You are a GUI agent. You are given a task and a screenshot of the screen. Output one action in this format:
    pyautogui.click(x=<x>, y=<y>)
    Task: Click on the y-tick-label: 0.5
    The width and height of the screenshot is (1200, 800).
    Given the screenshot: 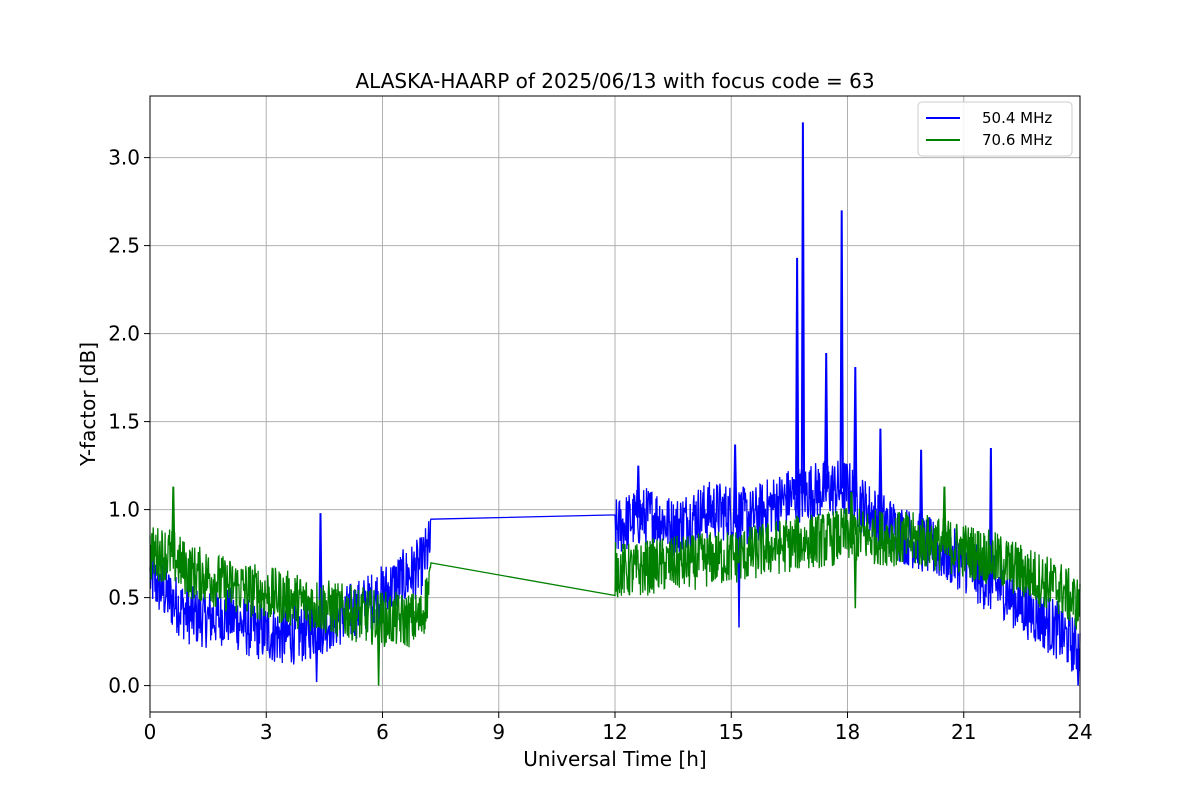 What is the action you would take?
    pyautogui.click(x=124, y=598)
    